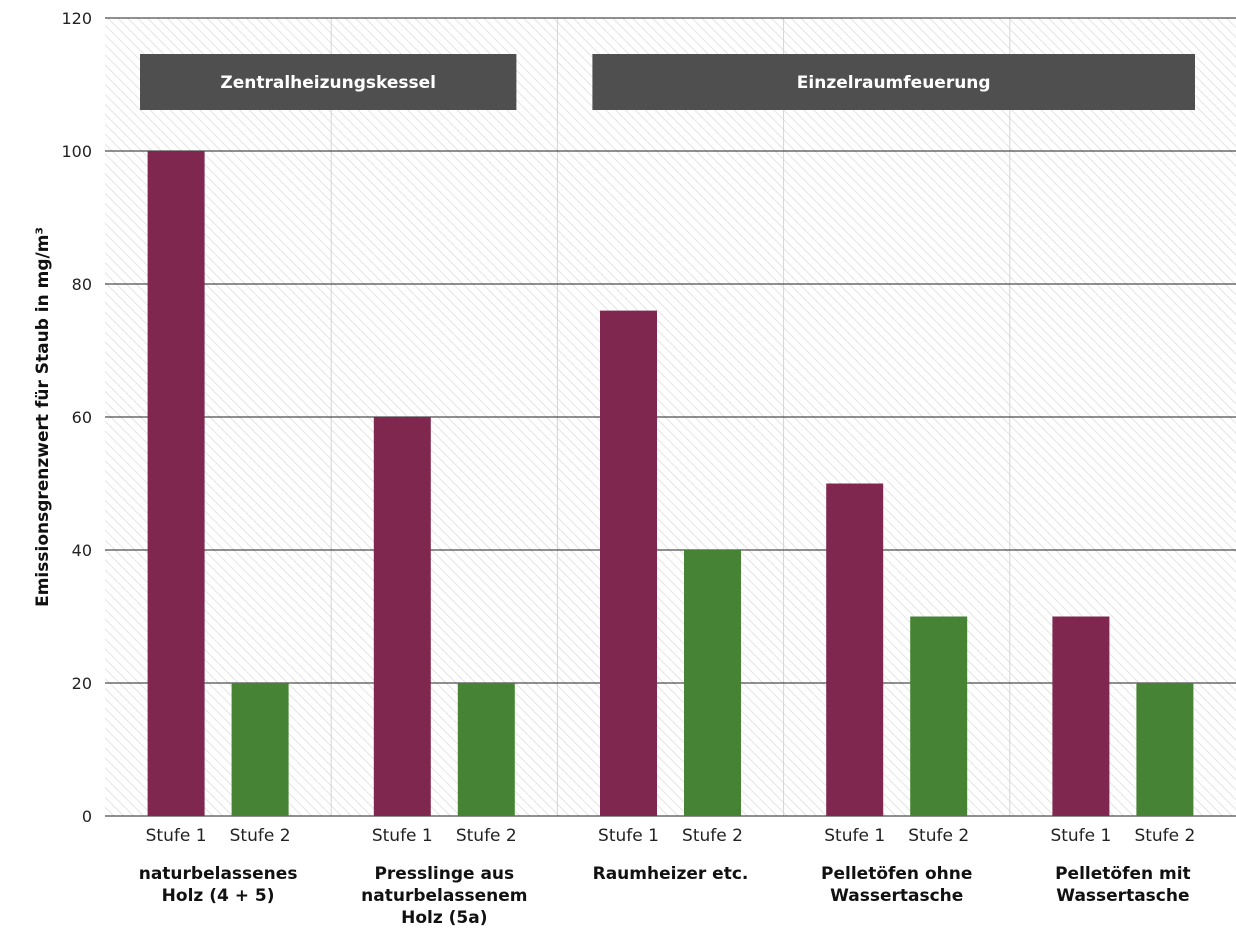  Describe the element at coordinates (218, 885) in the screenshot. I see `category-label: naturbelassenes Holz (4 + 5)` at that location.